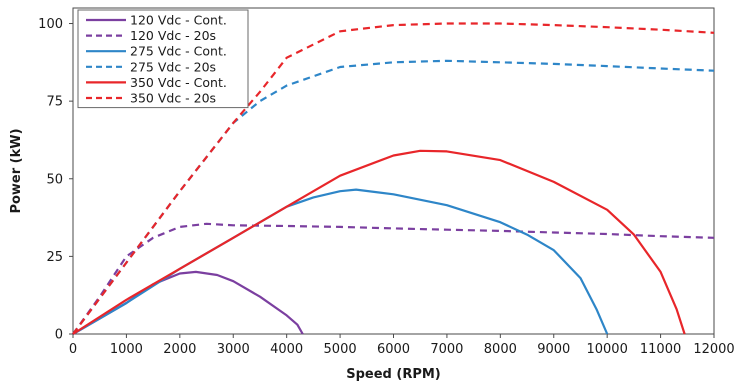 The image size is (755, 383). Describe the element at coordinates (54, 179) in the screenshot. I see `y-tick-label: 50` at that location.